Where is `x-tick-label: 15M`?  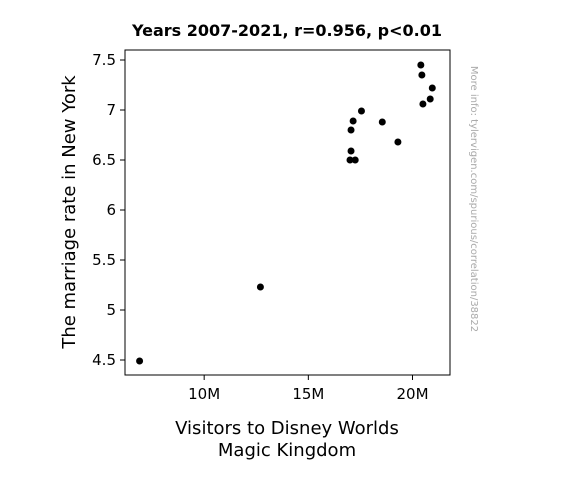 x-tick-label: 15M is located at coordinates (308, 394).